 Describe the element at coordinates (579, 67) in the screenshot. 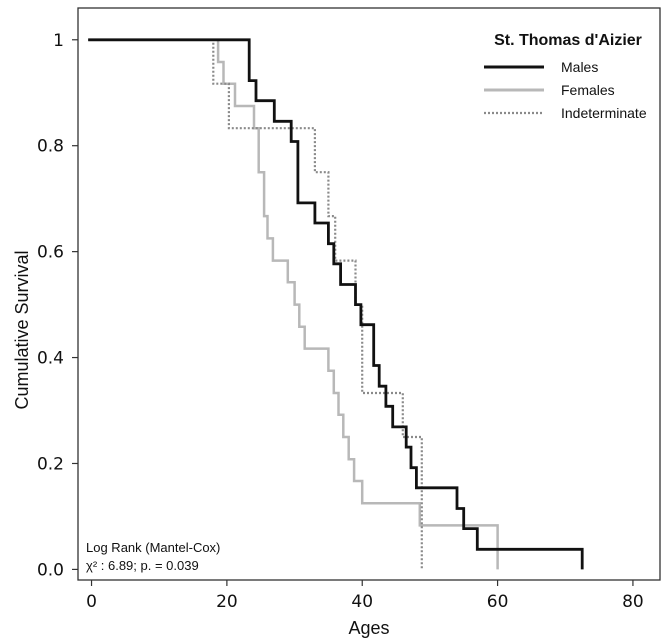

I see `legend-label-males: Males` at that location.